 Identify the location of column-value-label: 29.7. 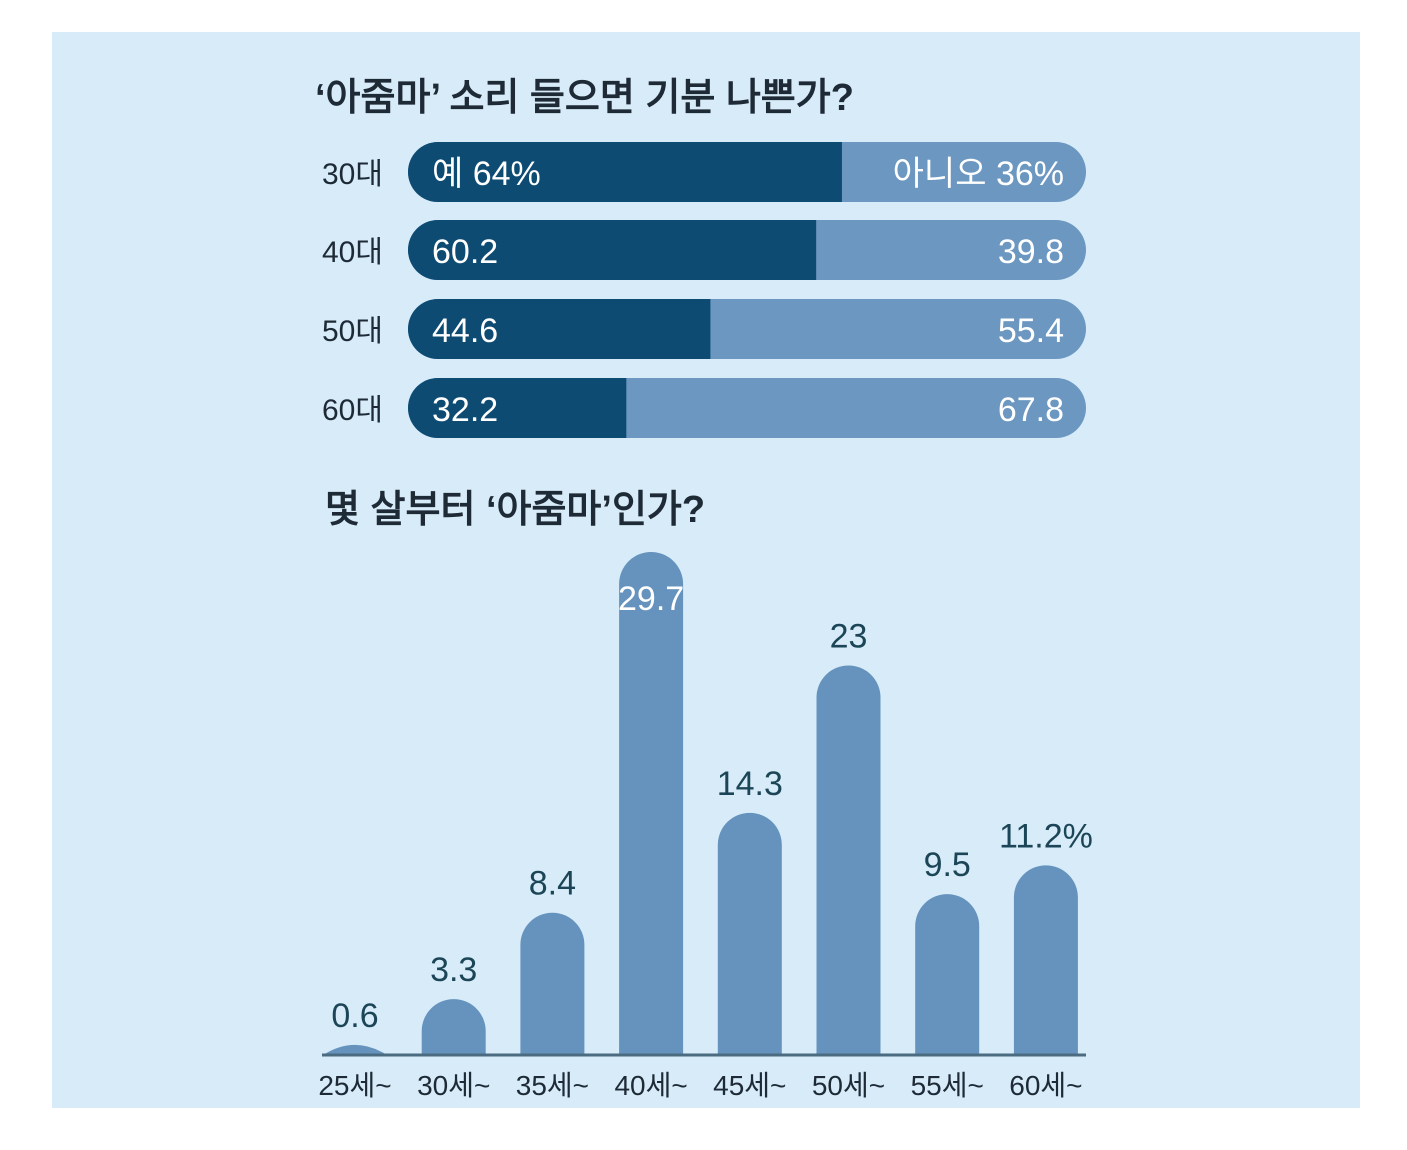
(651, 599).